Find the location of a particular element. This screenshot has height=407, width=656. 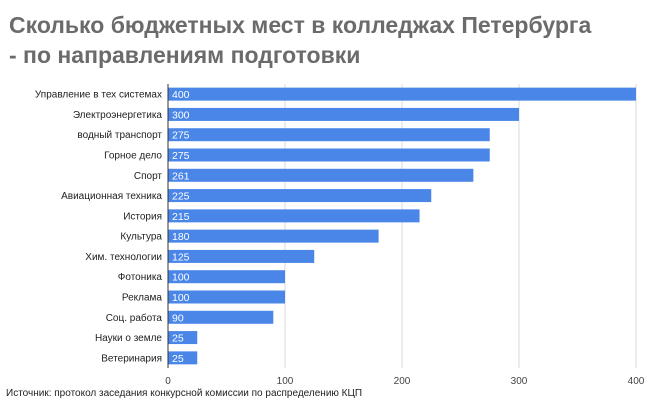

category-label-0: Управление в тех системах is located at coordinates (98, 95).